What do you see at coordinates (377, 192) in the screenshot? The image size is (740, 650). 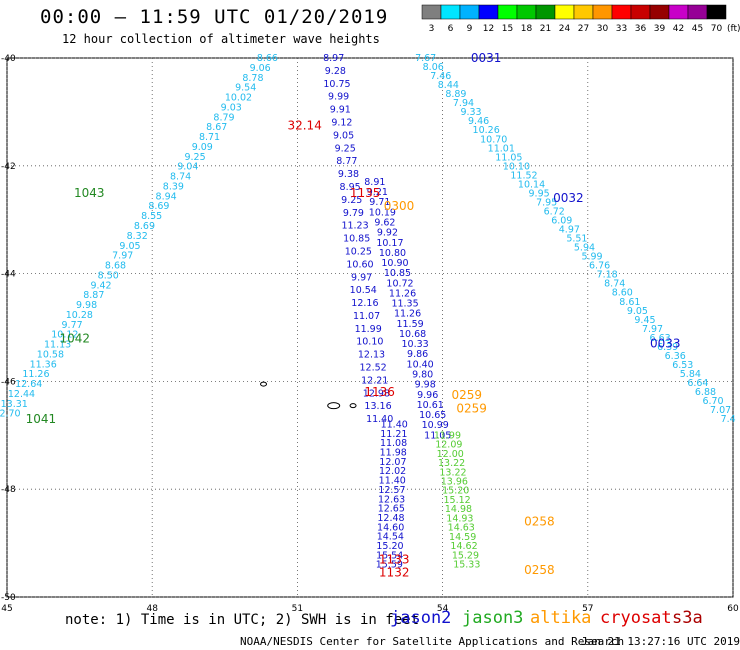 I see `wave-height-value: 9.21` at bounding box center [377, 192].